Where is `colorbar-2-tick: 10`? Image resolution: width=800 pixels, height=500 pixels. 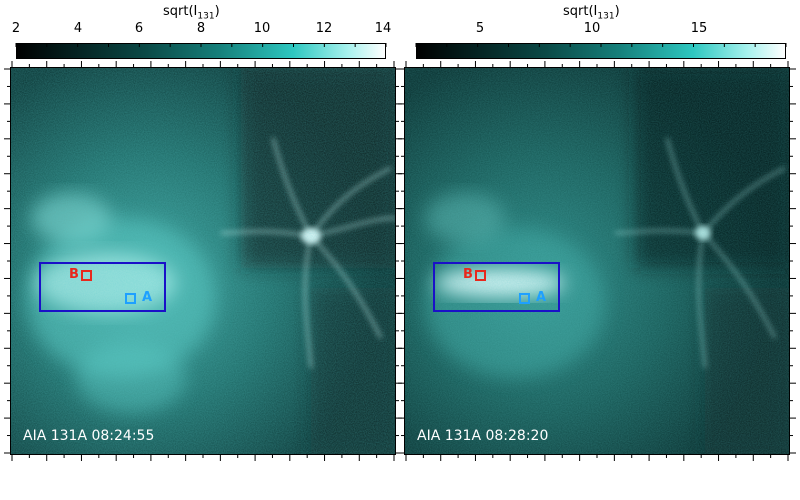
colorbar-2-tick: 10 is located at coordinates (592, 28).